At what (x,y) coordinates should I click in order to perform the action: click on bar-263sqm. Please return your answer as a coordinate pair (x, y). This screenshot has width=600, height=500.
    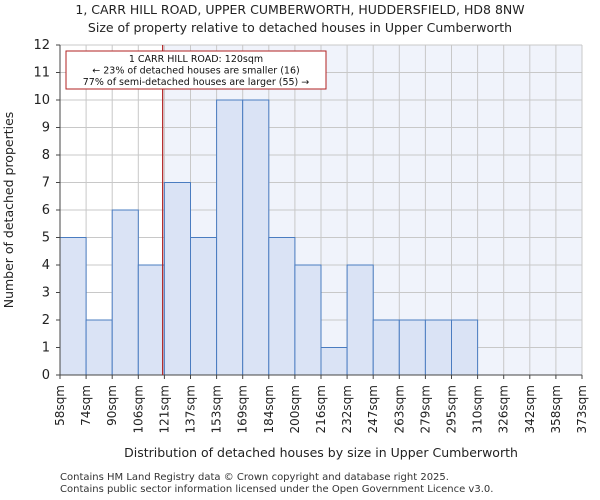
    Looking at the image, I should click on (412, 347).